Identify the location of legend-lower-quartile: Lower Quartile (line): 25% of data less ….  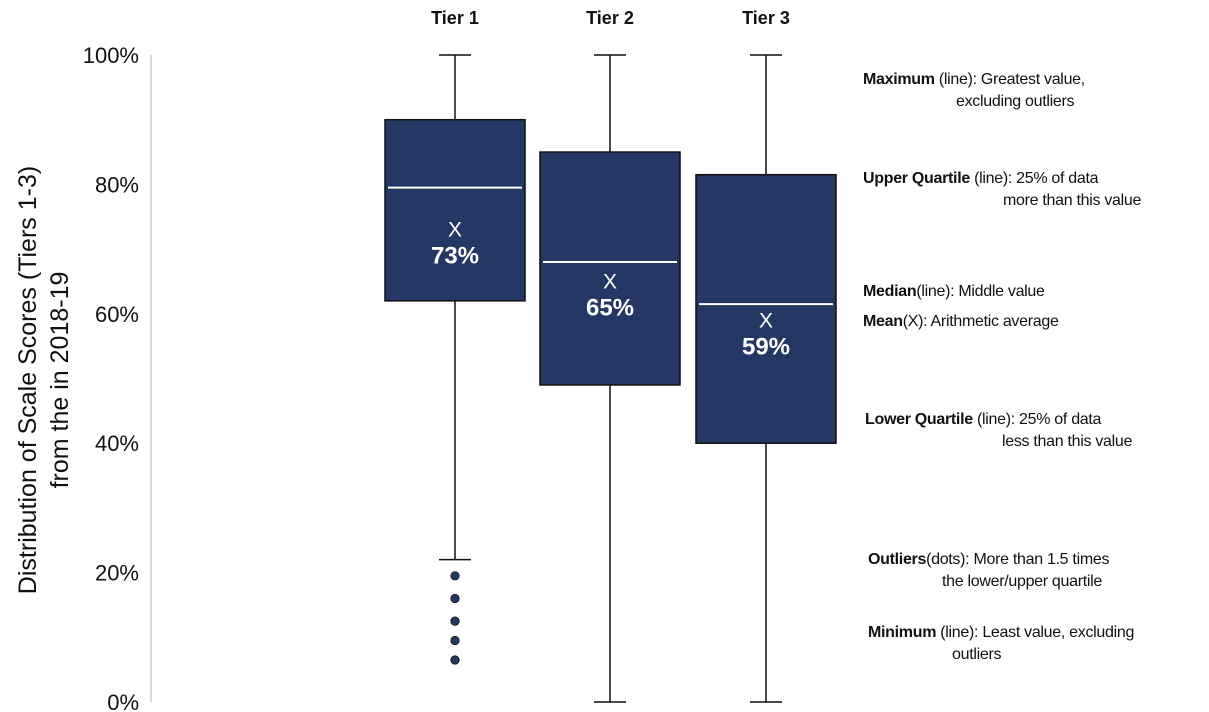
(998, 431).